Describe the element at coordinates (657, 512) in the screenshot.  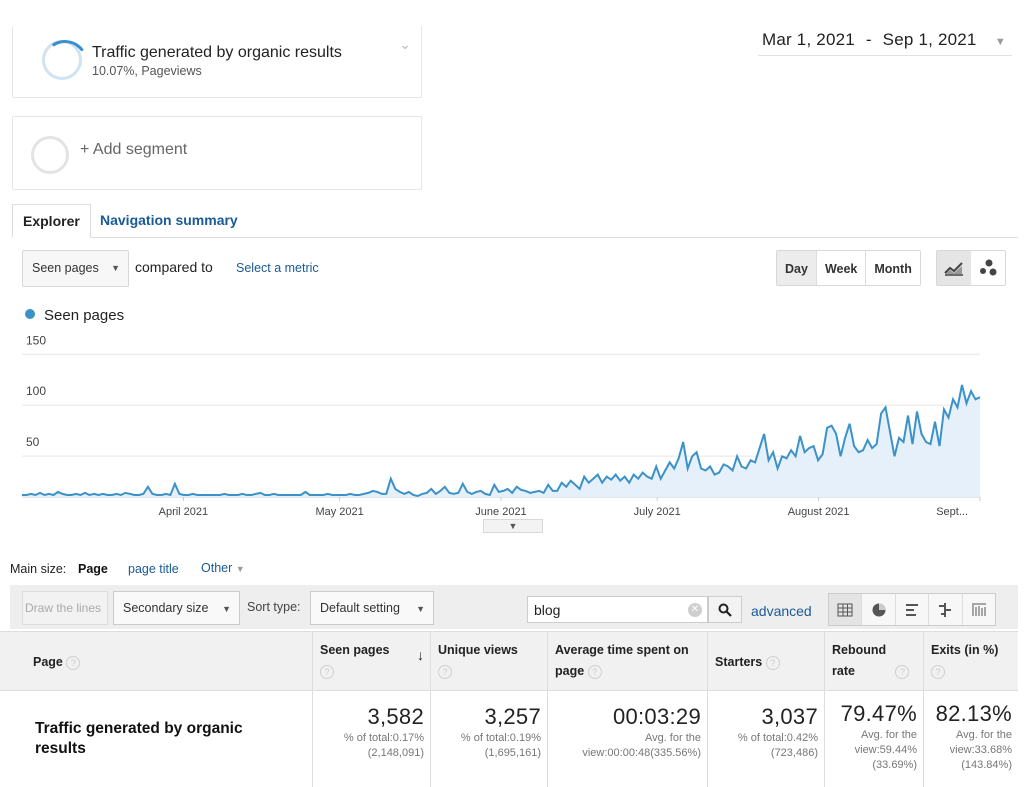
I see `x-tick-label: July 2021` at that location.